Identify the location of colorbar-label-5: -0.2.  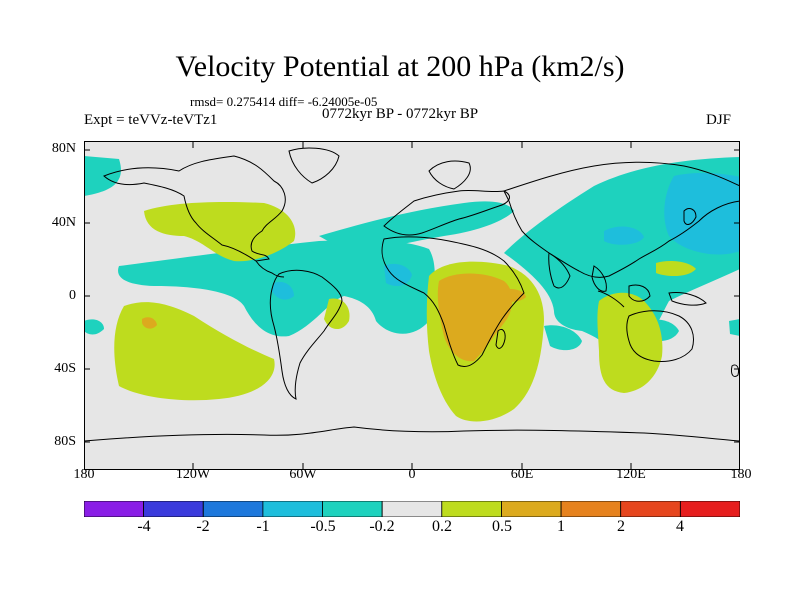
(382, 526).